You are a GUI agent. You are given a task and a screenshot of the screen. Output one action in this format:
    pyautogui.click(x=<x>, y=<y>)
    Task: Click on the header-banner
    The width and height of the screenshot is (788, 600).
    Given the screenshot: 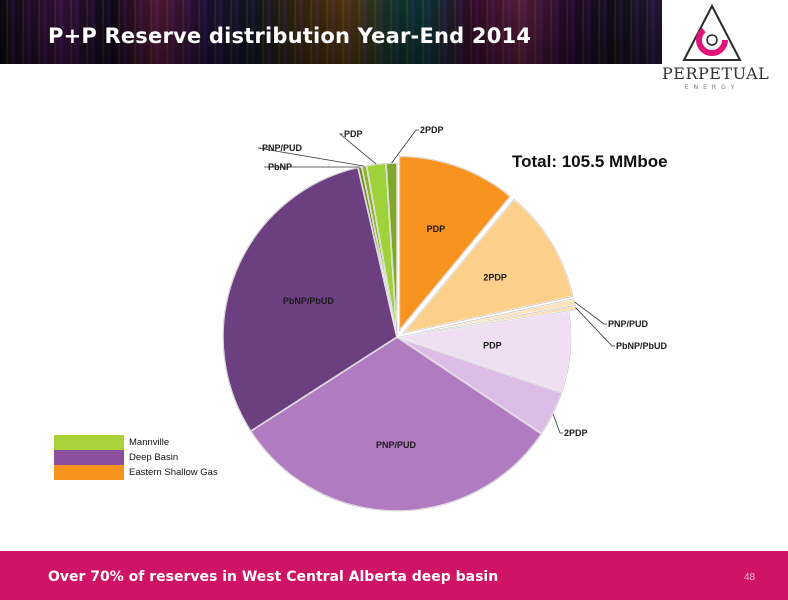 What is the action you would take?
    pyautogui.click(x=394, y=32)
    